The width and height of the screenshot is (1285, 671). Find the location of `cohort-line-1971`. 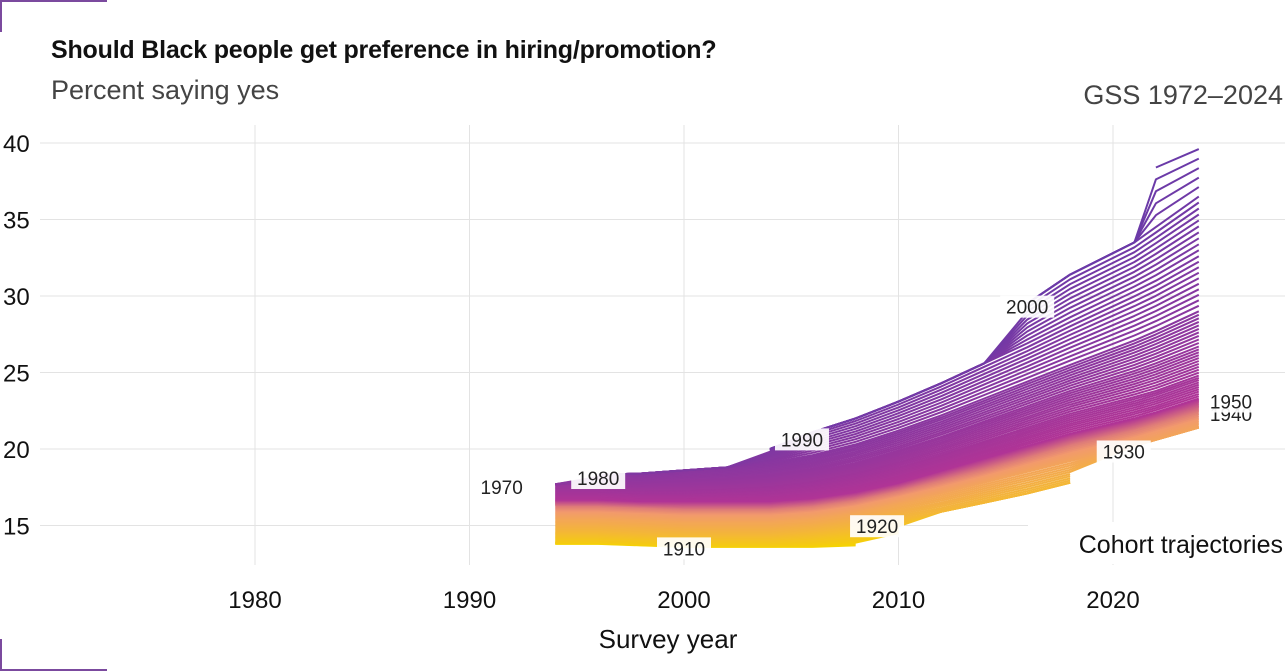

cohort-line-1971 is located at coordinates (877, 414).